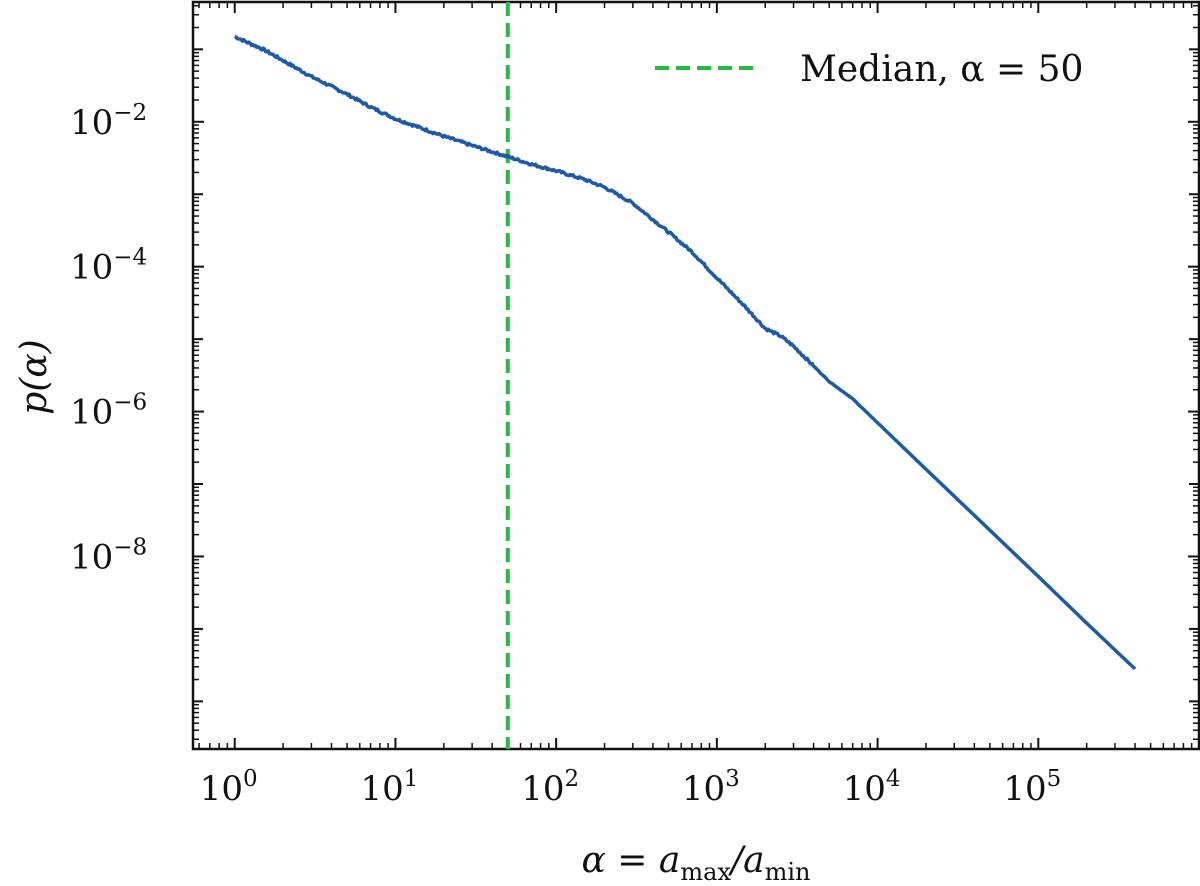  What do you see at coordinates (108, 411) in the screenshot?
I see `y-tick-label: 10⁻⁶` at bounding box center [108, 411].